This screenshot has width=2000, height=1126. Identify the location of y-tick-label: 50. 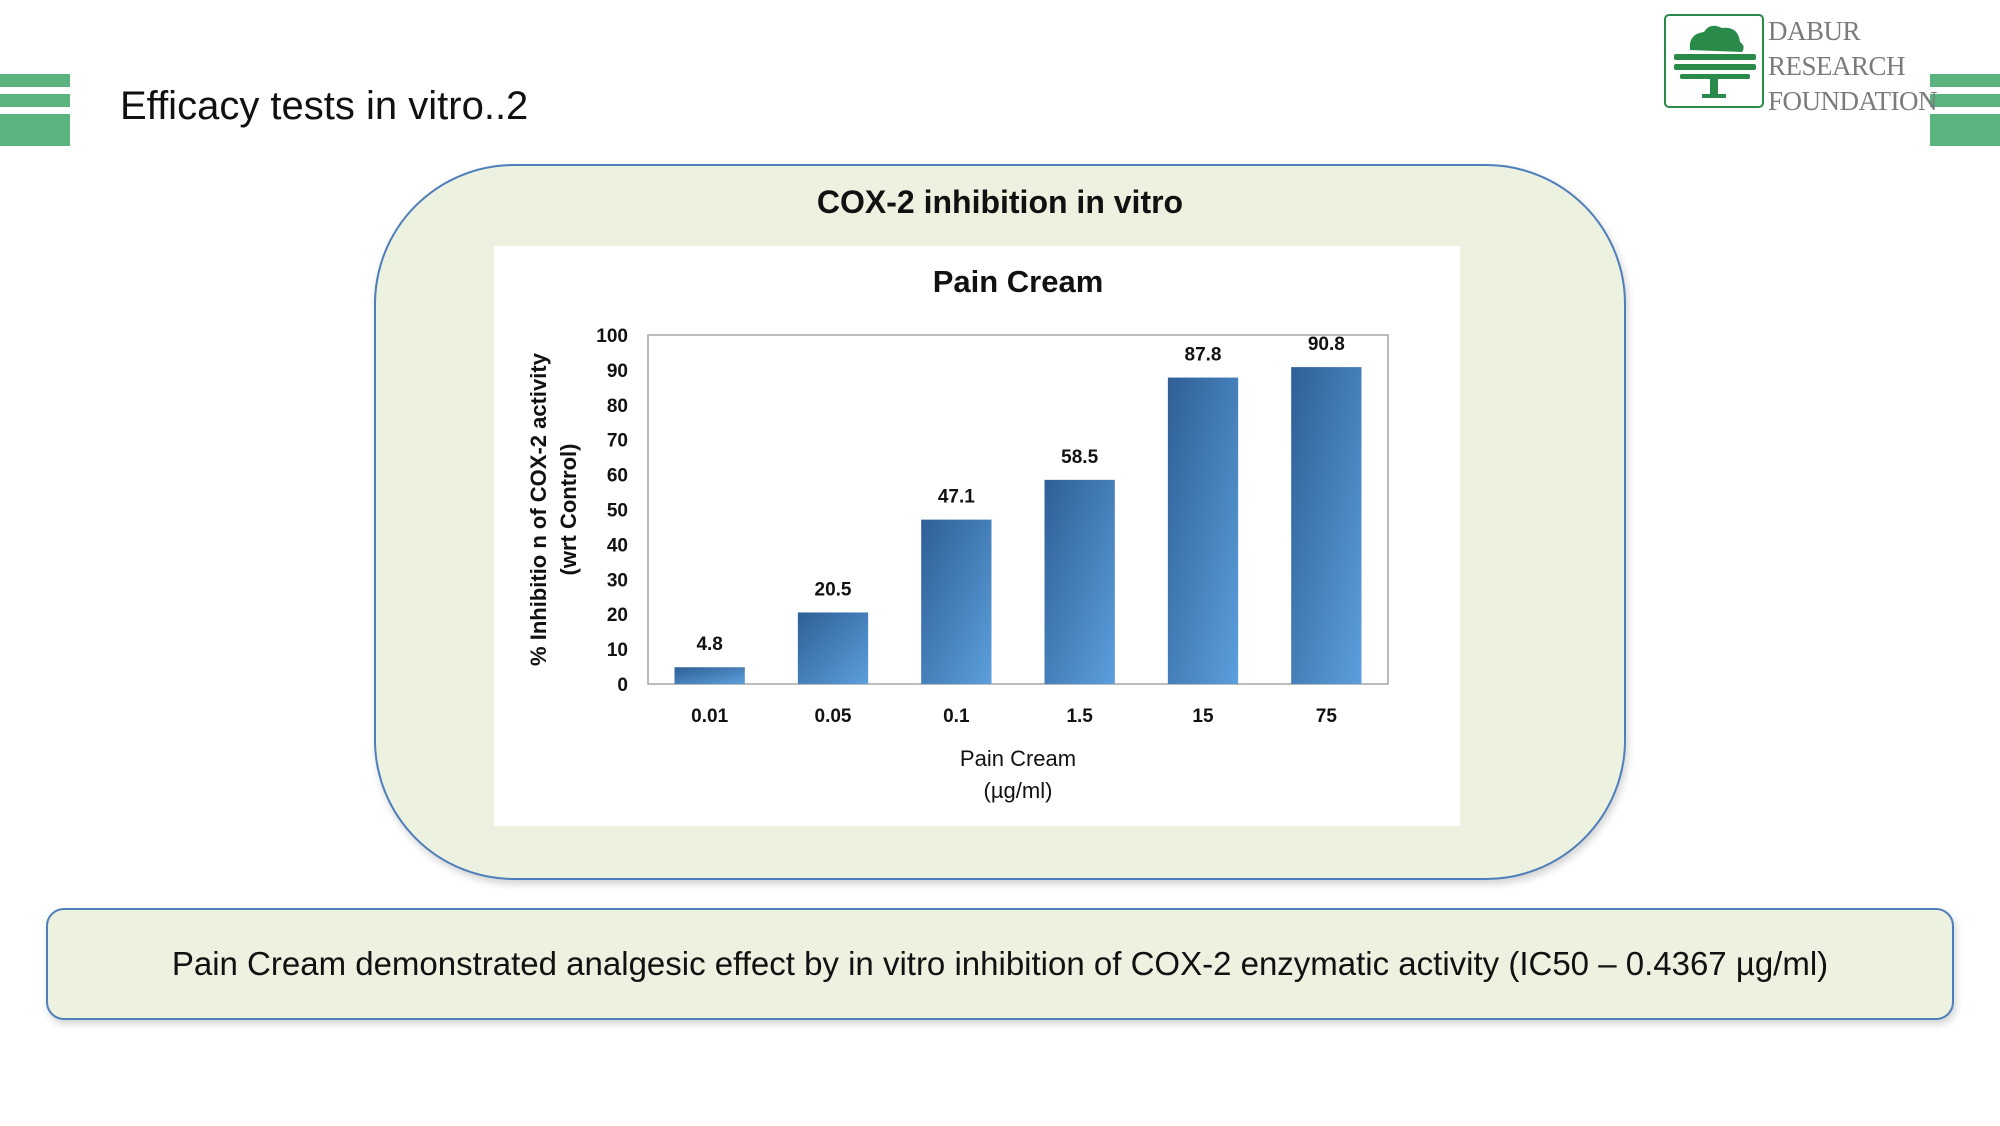
(617, 511).